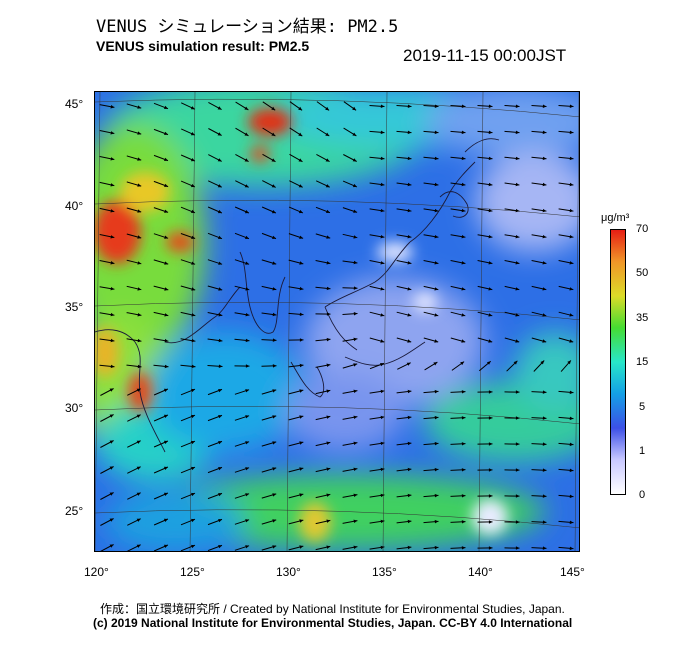 This screenshot has width=700, height=649. Describe the element at coordinates (642, 495) in the screenshot. I see `colorbar-tick-0: 0` at that location.